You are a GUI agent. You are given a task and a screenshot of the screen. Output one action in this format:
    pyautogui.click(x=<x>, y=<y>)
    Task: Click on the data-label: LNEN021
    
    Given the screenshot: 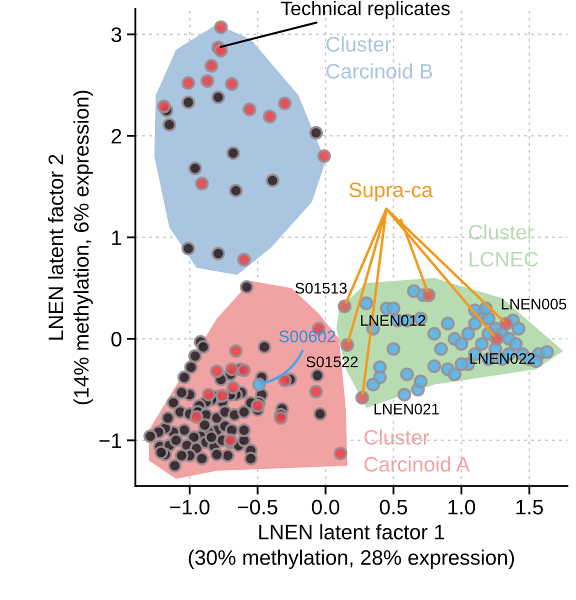 What is the action you would take?
    pyautogui.click(x=406, y=409)
    